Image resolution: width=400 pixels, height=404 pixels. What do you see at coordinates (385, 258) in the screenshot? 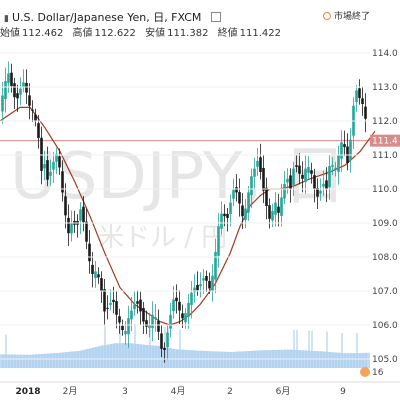
I see `y-tick-label: 108.0` at bounding box center [385, 258].